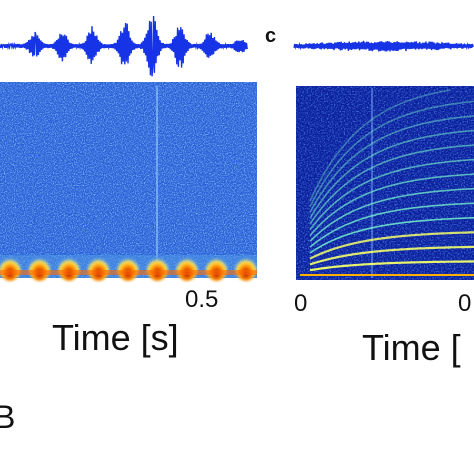 The height and width of the screenshot is (474, 474). I want to click on waveforms, so click(237, 46).